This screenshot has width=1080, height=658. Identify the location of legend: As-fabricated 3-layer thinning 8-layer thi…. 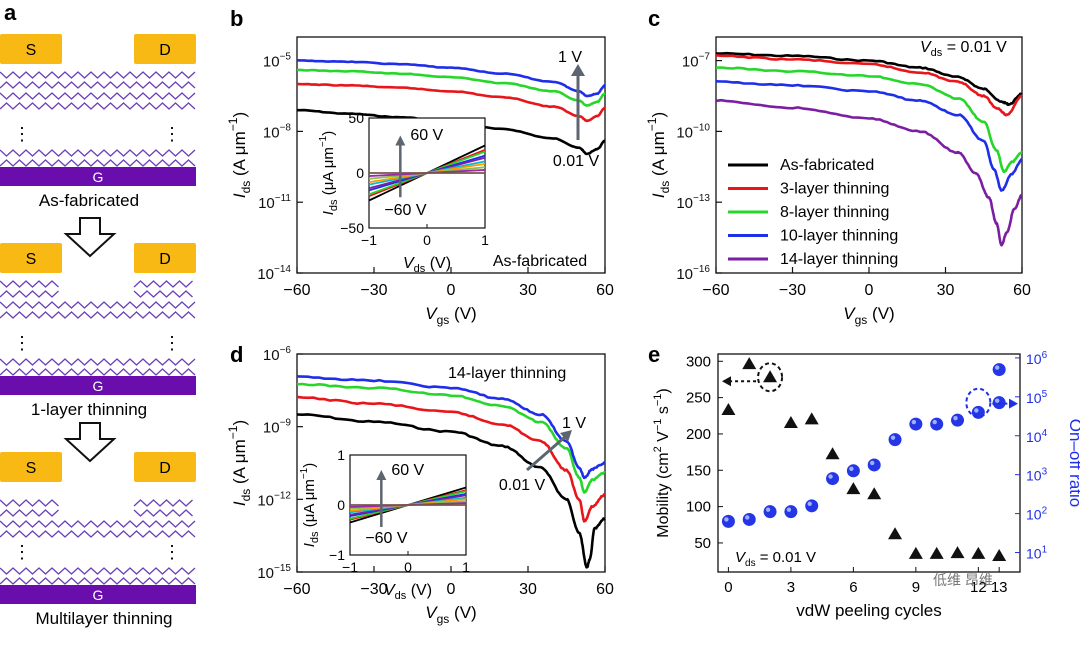
(813, 212).